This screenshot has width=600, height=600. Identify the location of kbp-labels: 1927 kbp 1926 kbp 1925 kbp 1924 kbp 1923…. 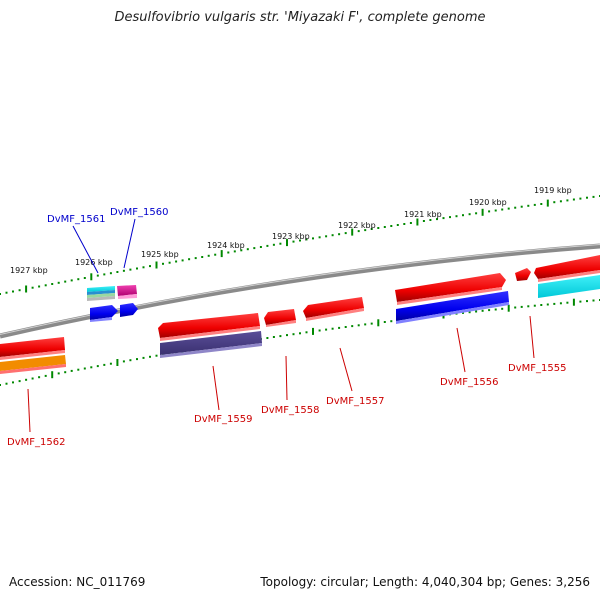
(291, 230).